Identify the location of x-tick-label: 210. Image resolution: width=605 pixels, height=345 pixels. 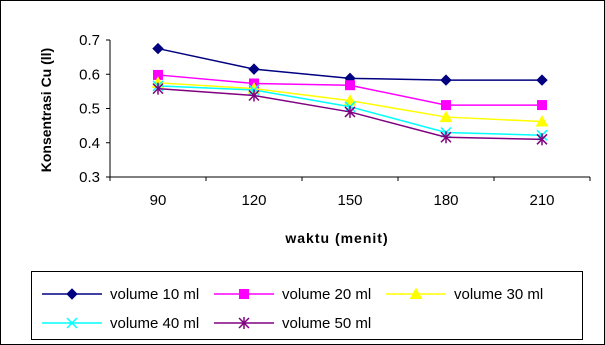
(541, 200).